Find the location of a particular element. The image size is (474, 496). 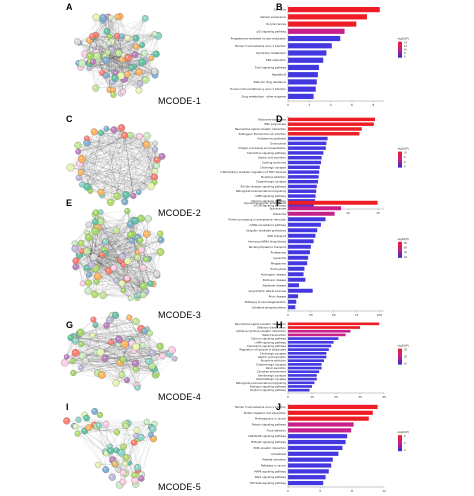

panel-letter-c: C is located at coordinates (69, 119).